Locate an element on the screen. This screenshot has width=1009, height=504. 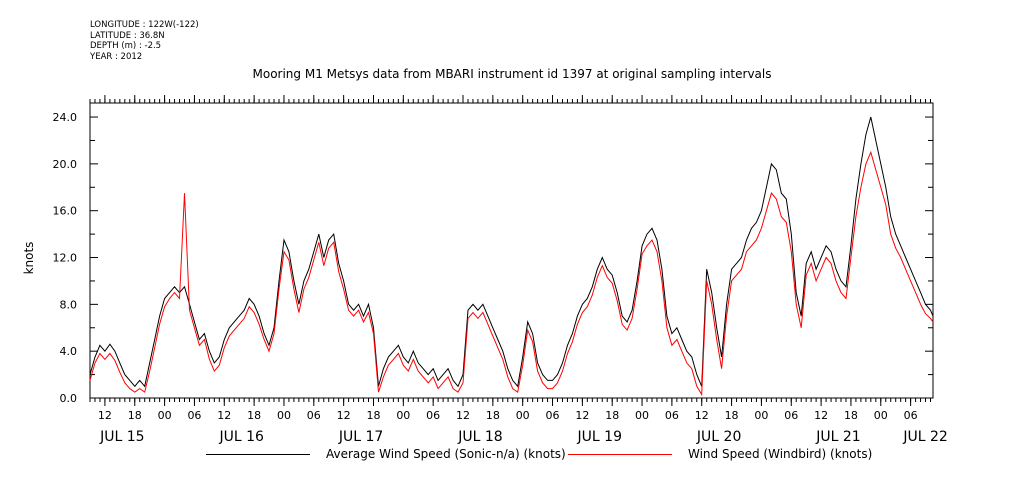
x-day-label: JUL 16 is located at coordinates (241, 437).